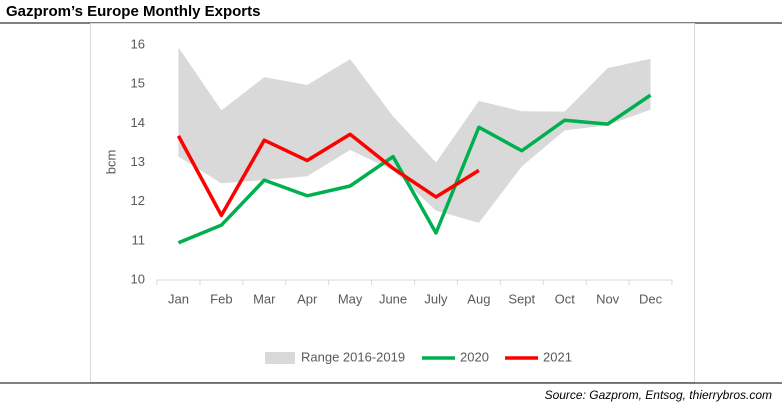 The width and height of the screenshot is (782, 410). What do you see at coordinates (138, 83) in the screenshot?
I see `y-tick-label: 15` at bounding box center [138, 83].